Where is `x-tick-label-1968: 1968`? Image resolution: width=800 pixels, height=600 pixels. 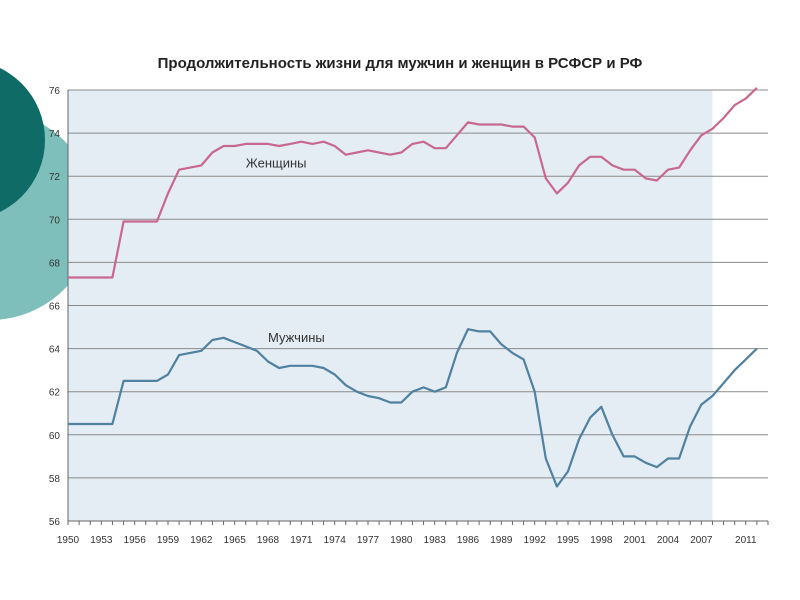 x-tick-label-1968: 1968 is located at coordinates (268, 540).